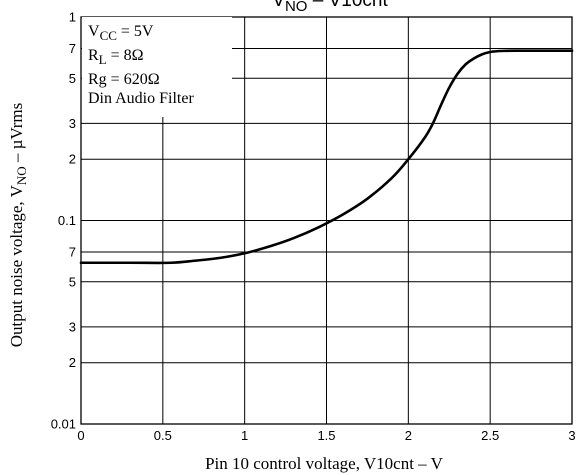 The image size is (582, 475). Describe the element at coordinates (408, 435) in the screenshot. I see `x-tick-label: 2` at that location.